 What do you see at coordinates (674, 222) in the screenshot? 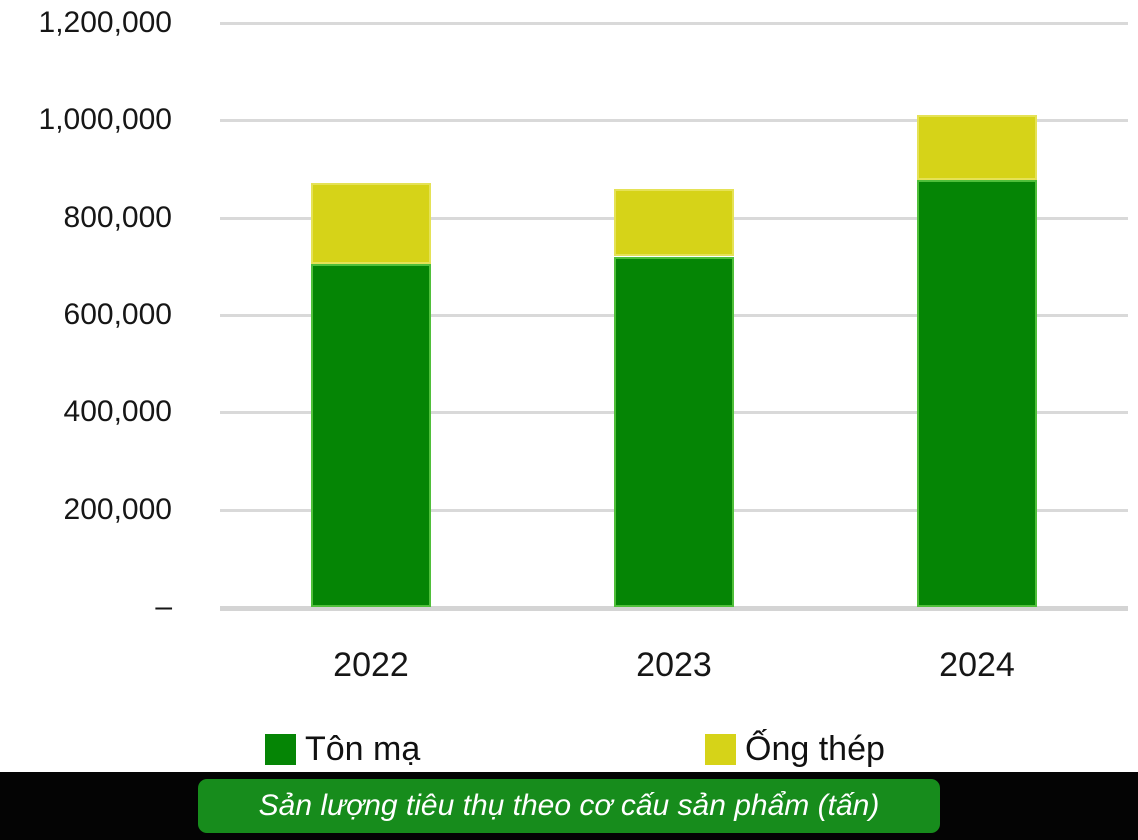
I see `bar-segment-2023-Ống thép` at bounding box center [674, 222].